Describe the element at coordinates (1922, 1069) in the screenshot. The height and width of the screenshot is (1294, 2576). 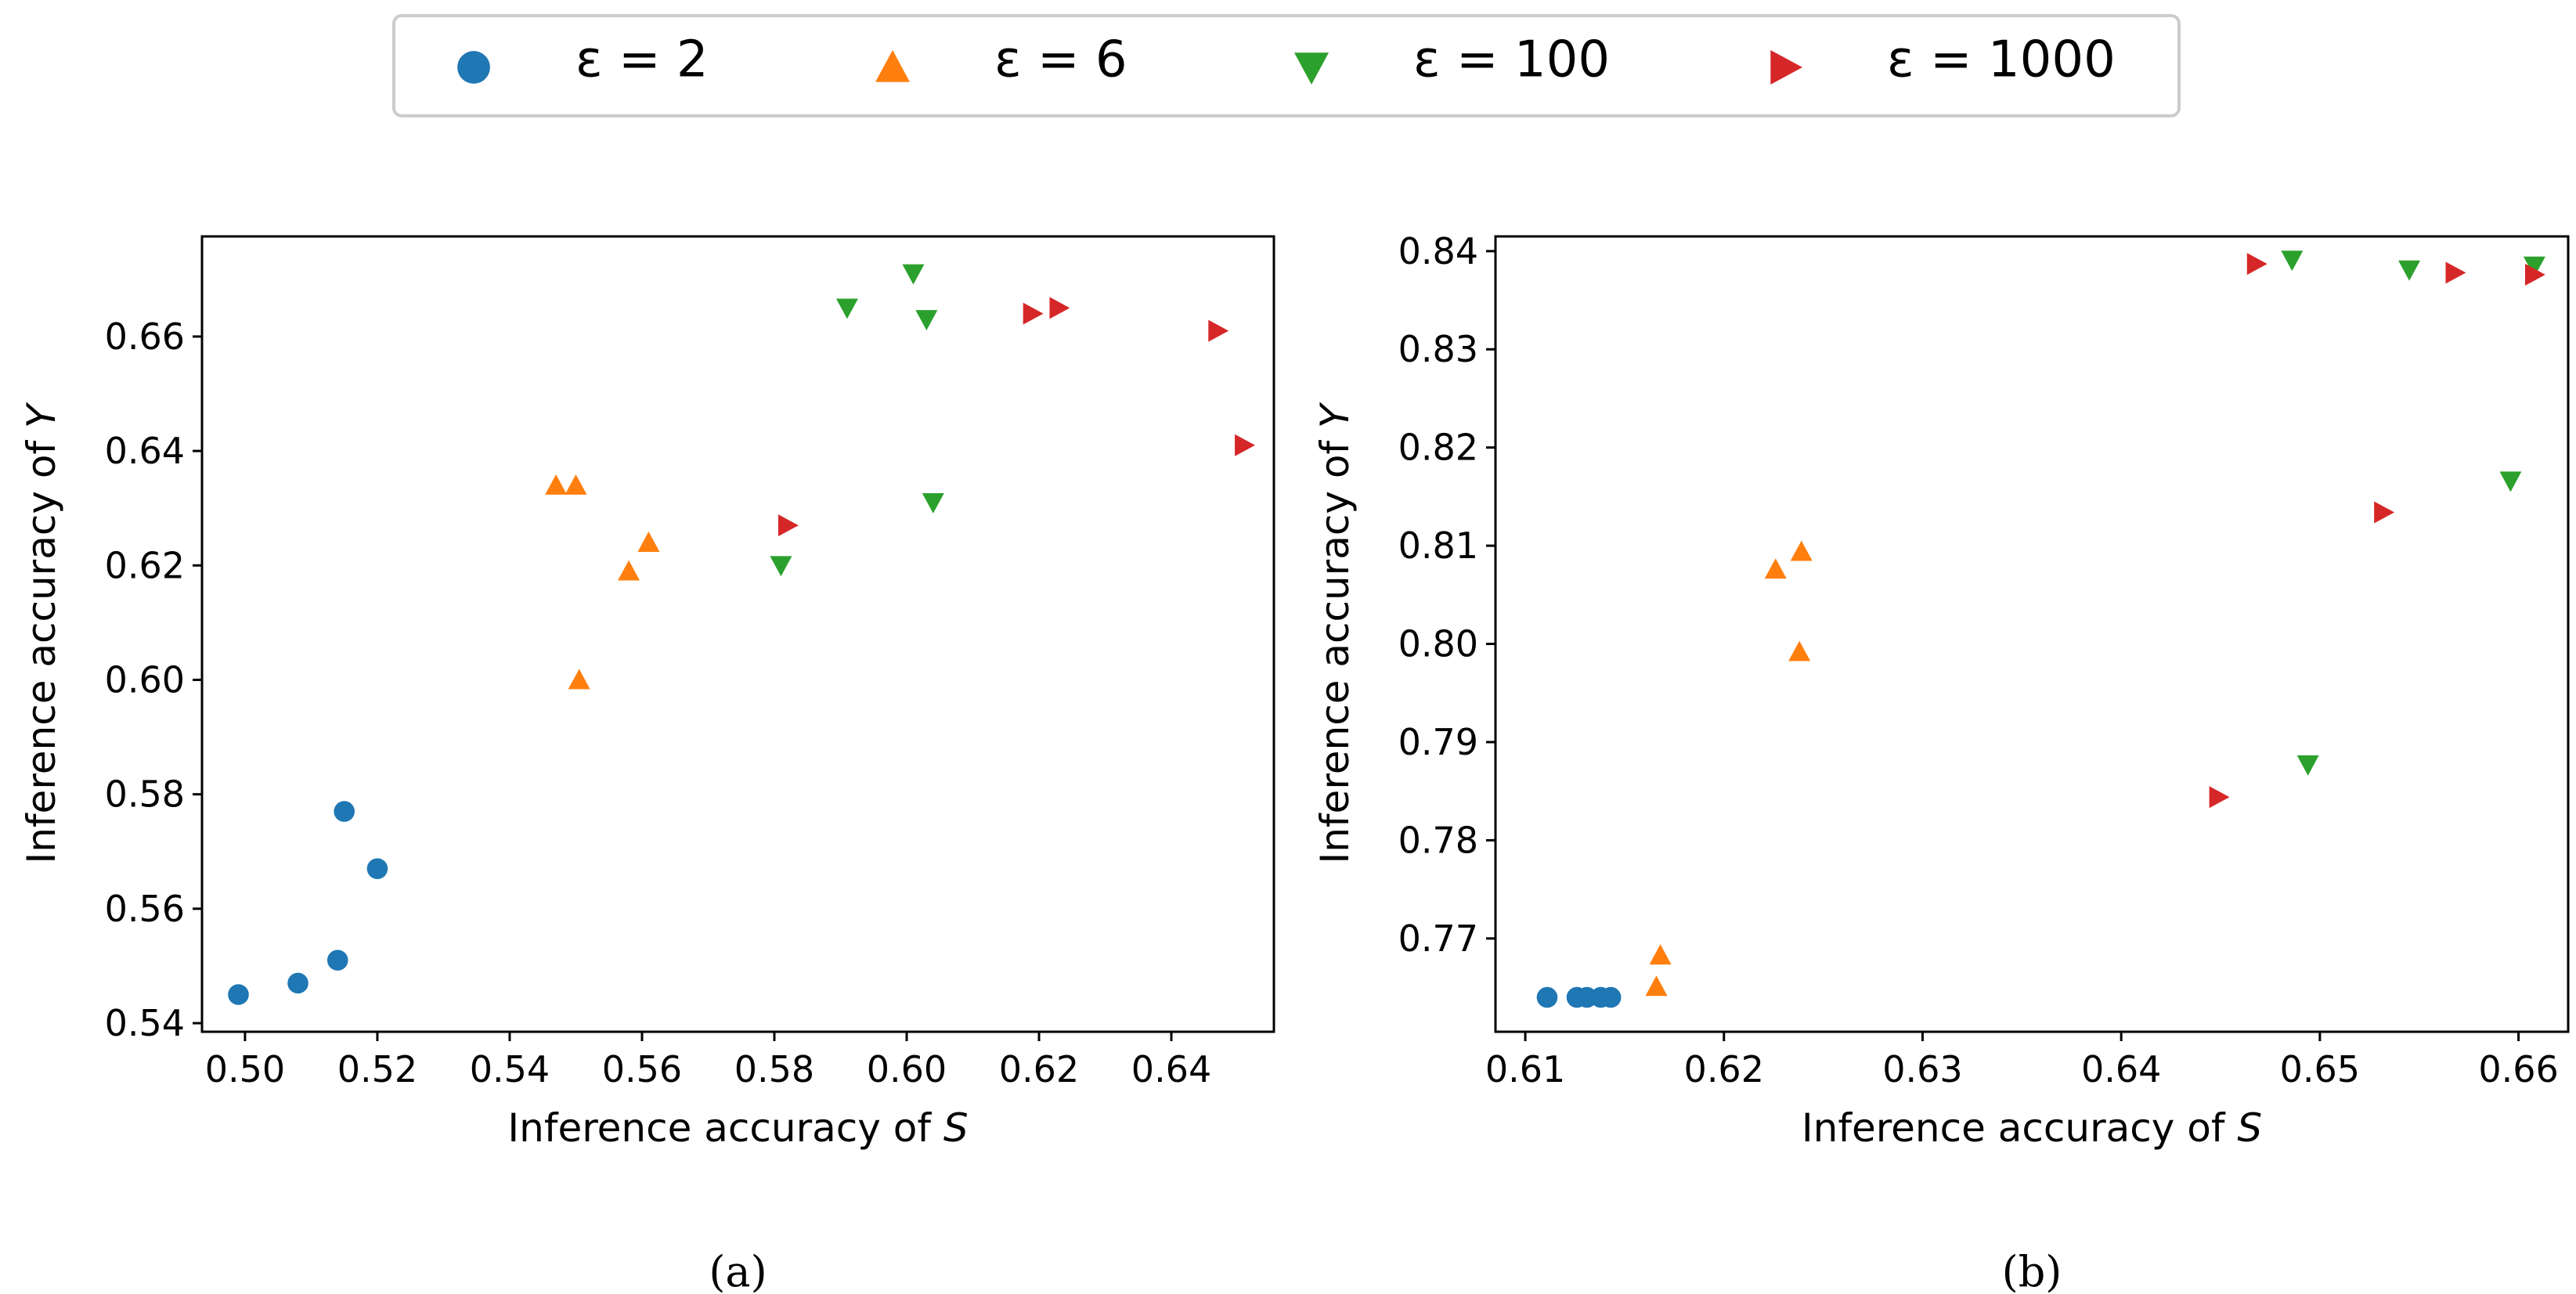
I see `x-tick-label: 0.63` at that location.